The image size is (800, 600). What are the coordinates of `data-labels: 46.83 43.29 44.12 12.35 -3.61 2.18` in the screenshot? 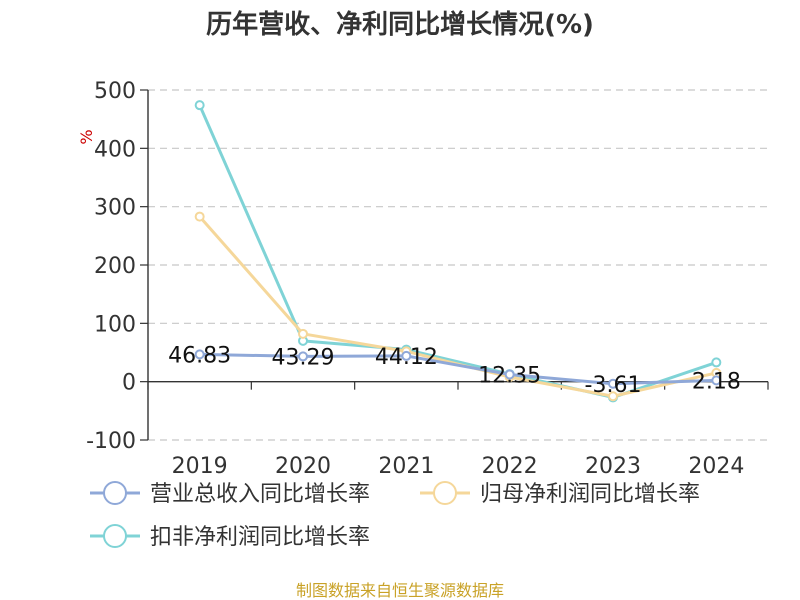 It's located at (454, 370).